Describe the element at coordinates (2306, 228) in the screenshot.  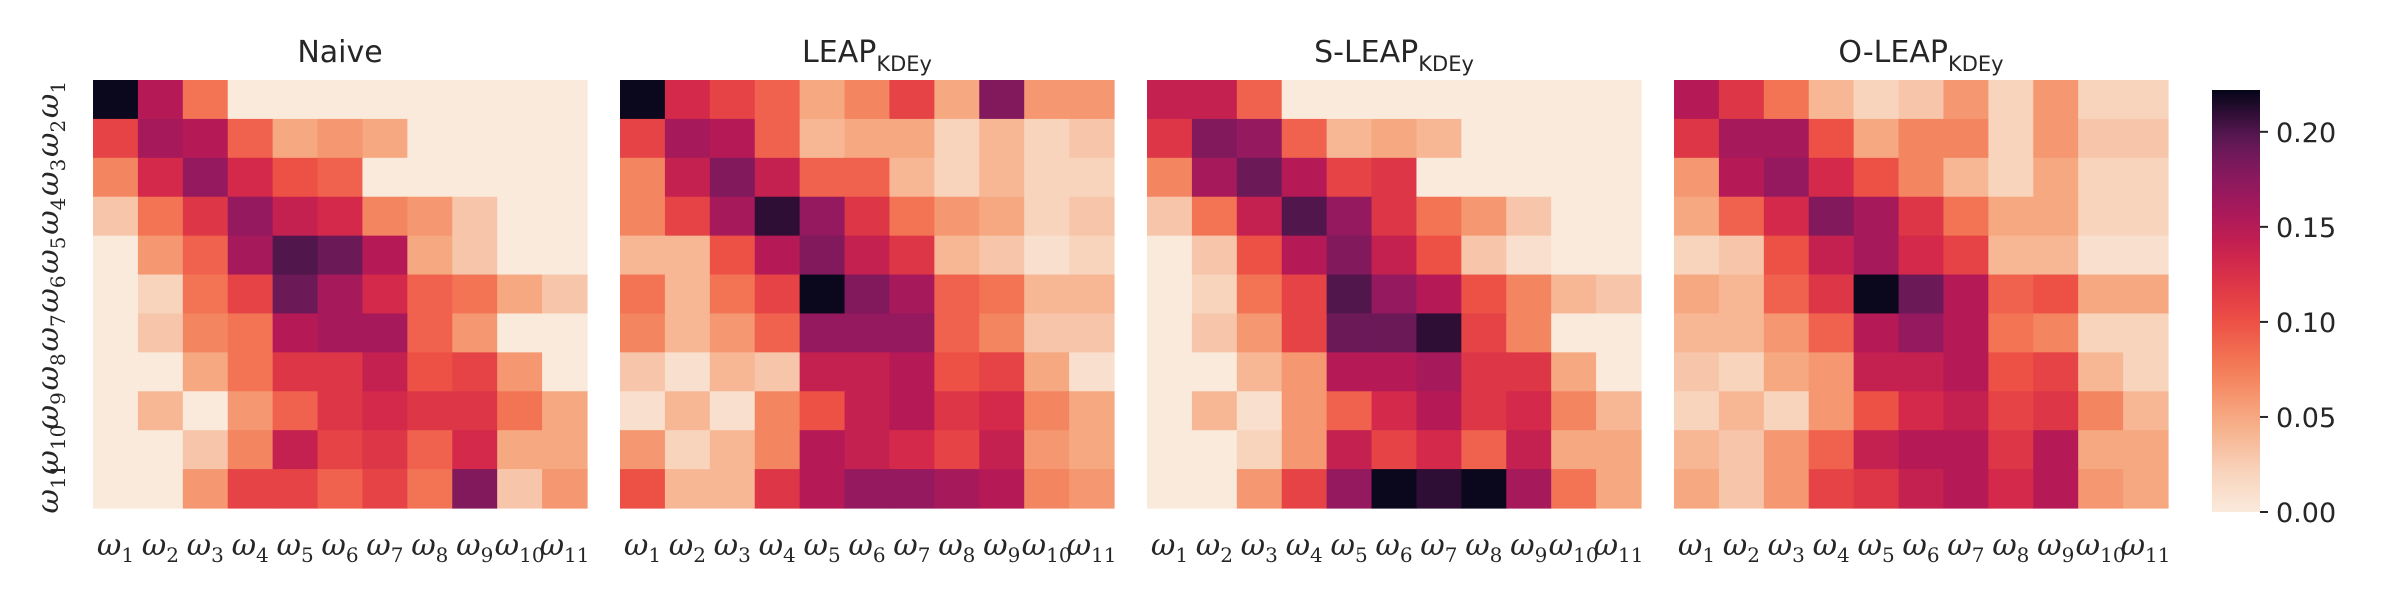
I see `colorbar-tick-label: 0.15` at that location.